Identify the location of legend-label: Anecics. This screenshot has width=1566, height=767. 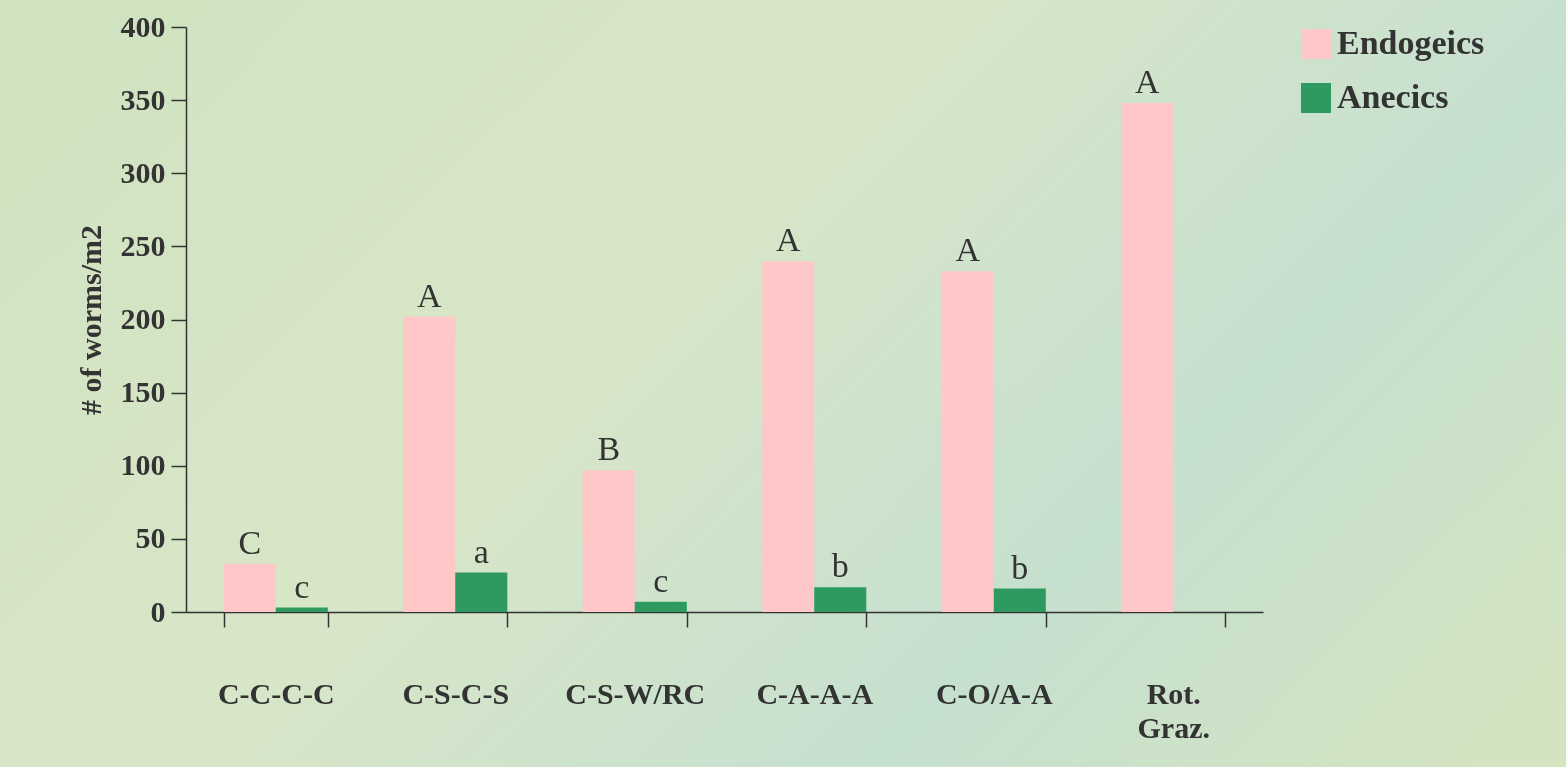
(1393, 96).